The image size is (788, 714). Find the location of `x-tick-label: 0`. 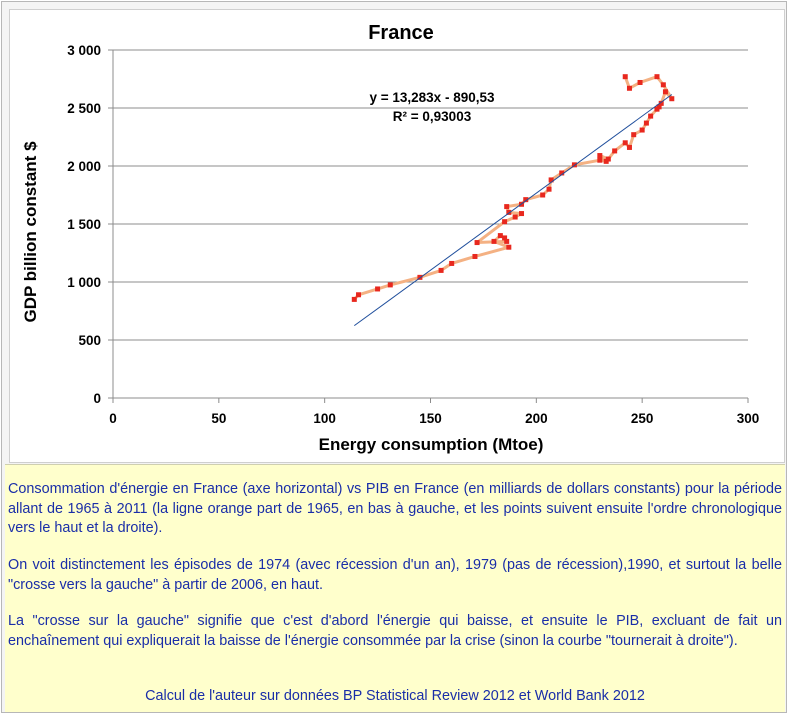

x-tick-label: 0 is located at coordinates (113, 418).